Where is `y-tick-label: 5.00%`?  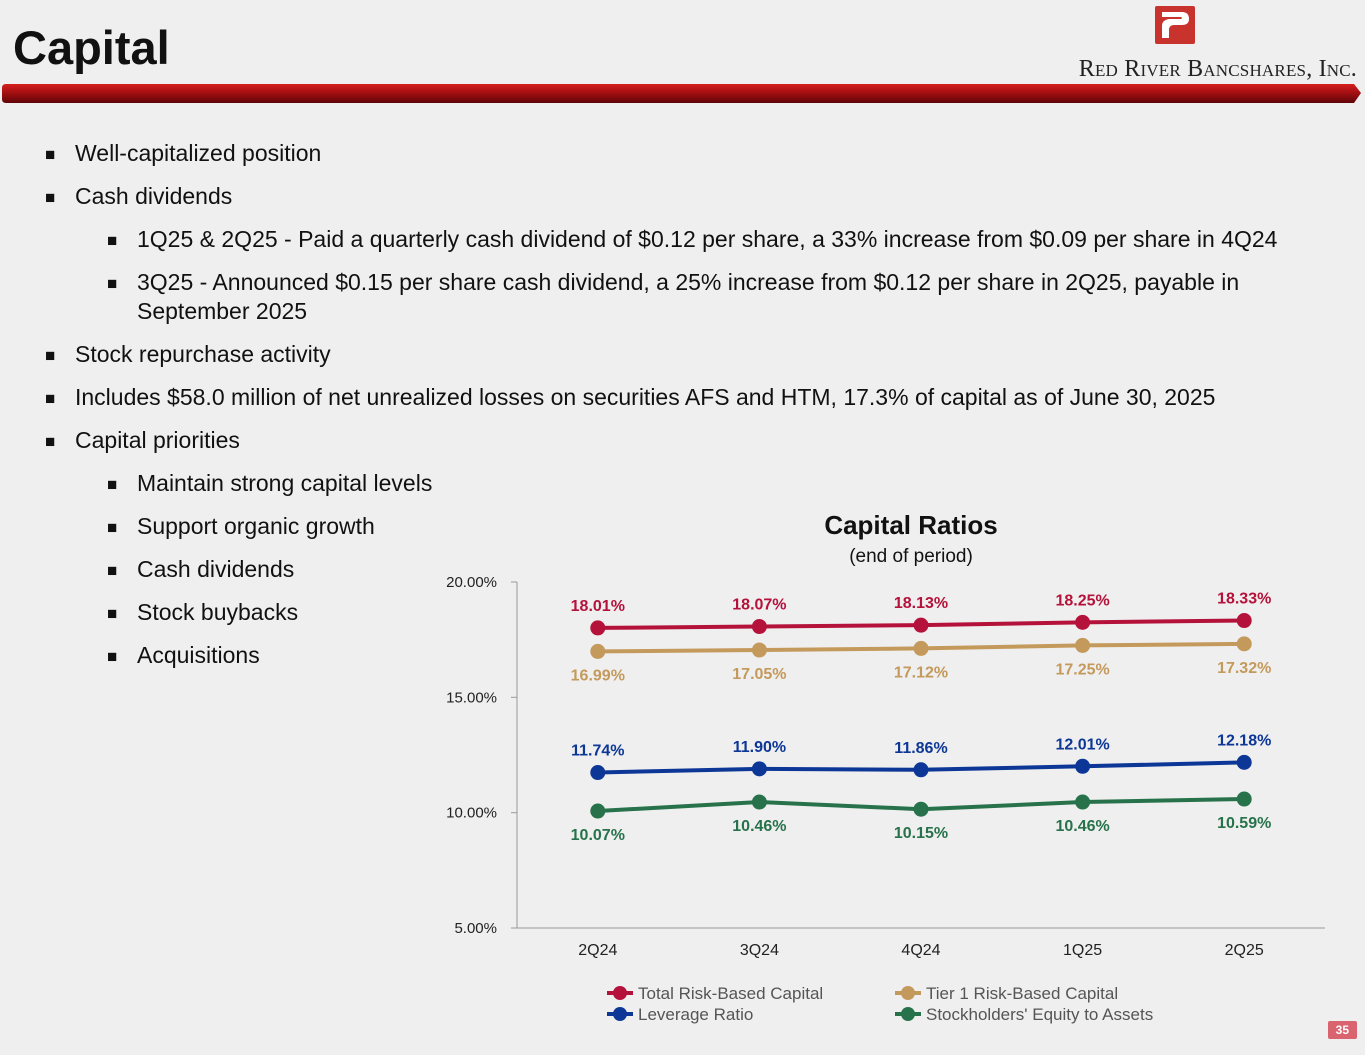 y-tick-label: 5.00% is located at coordinates (475, 928).